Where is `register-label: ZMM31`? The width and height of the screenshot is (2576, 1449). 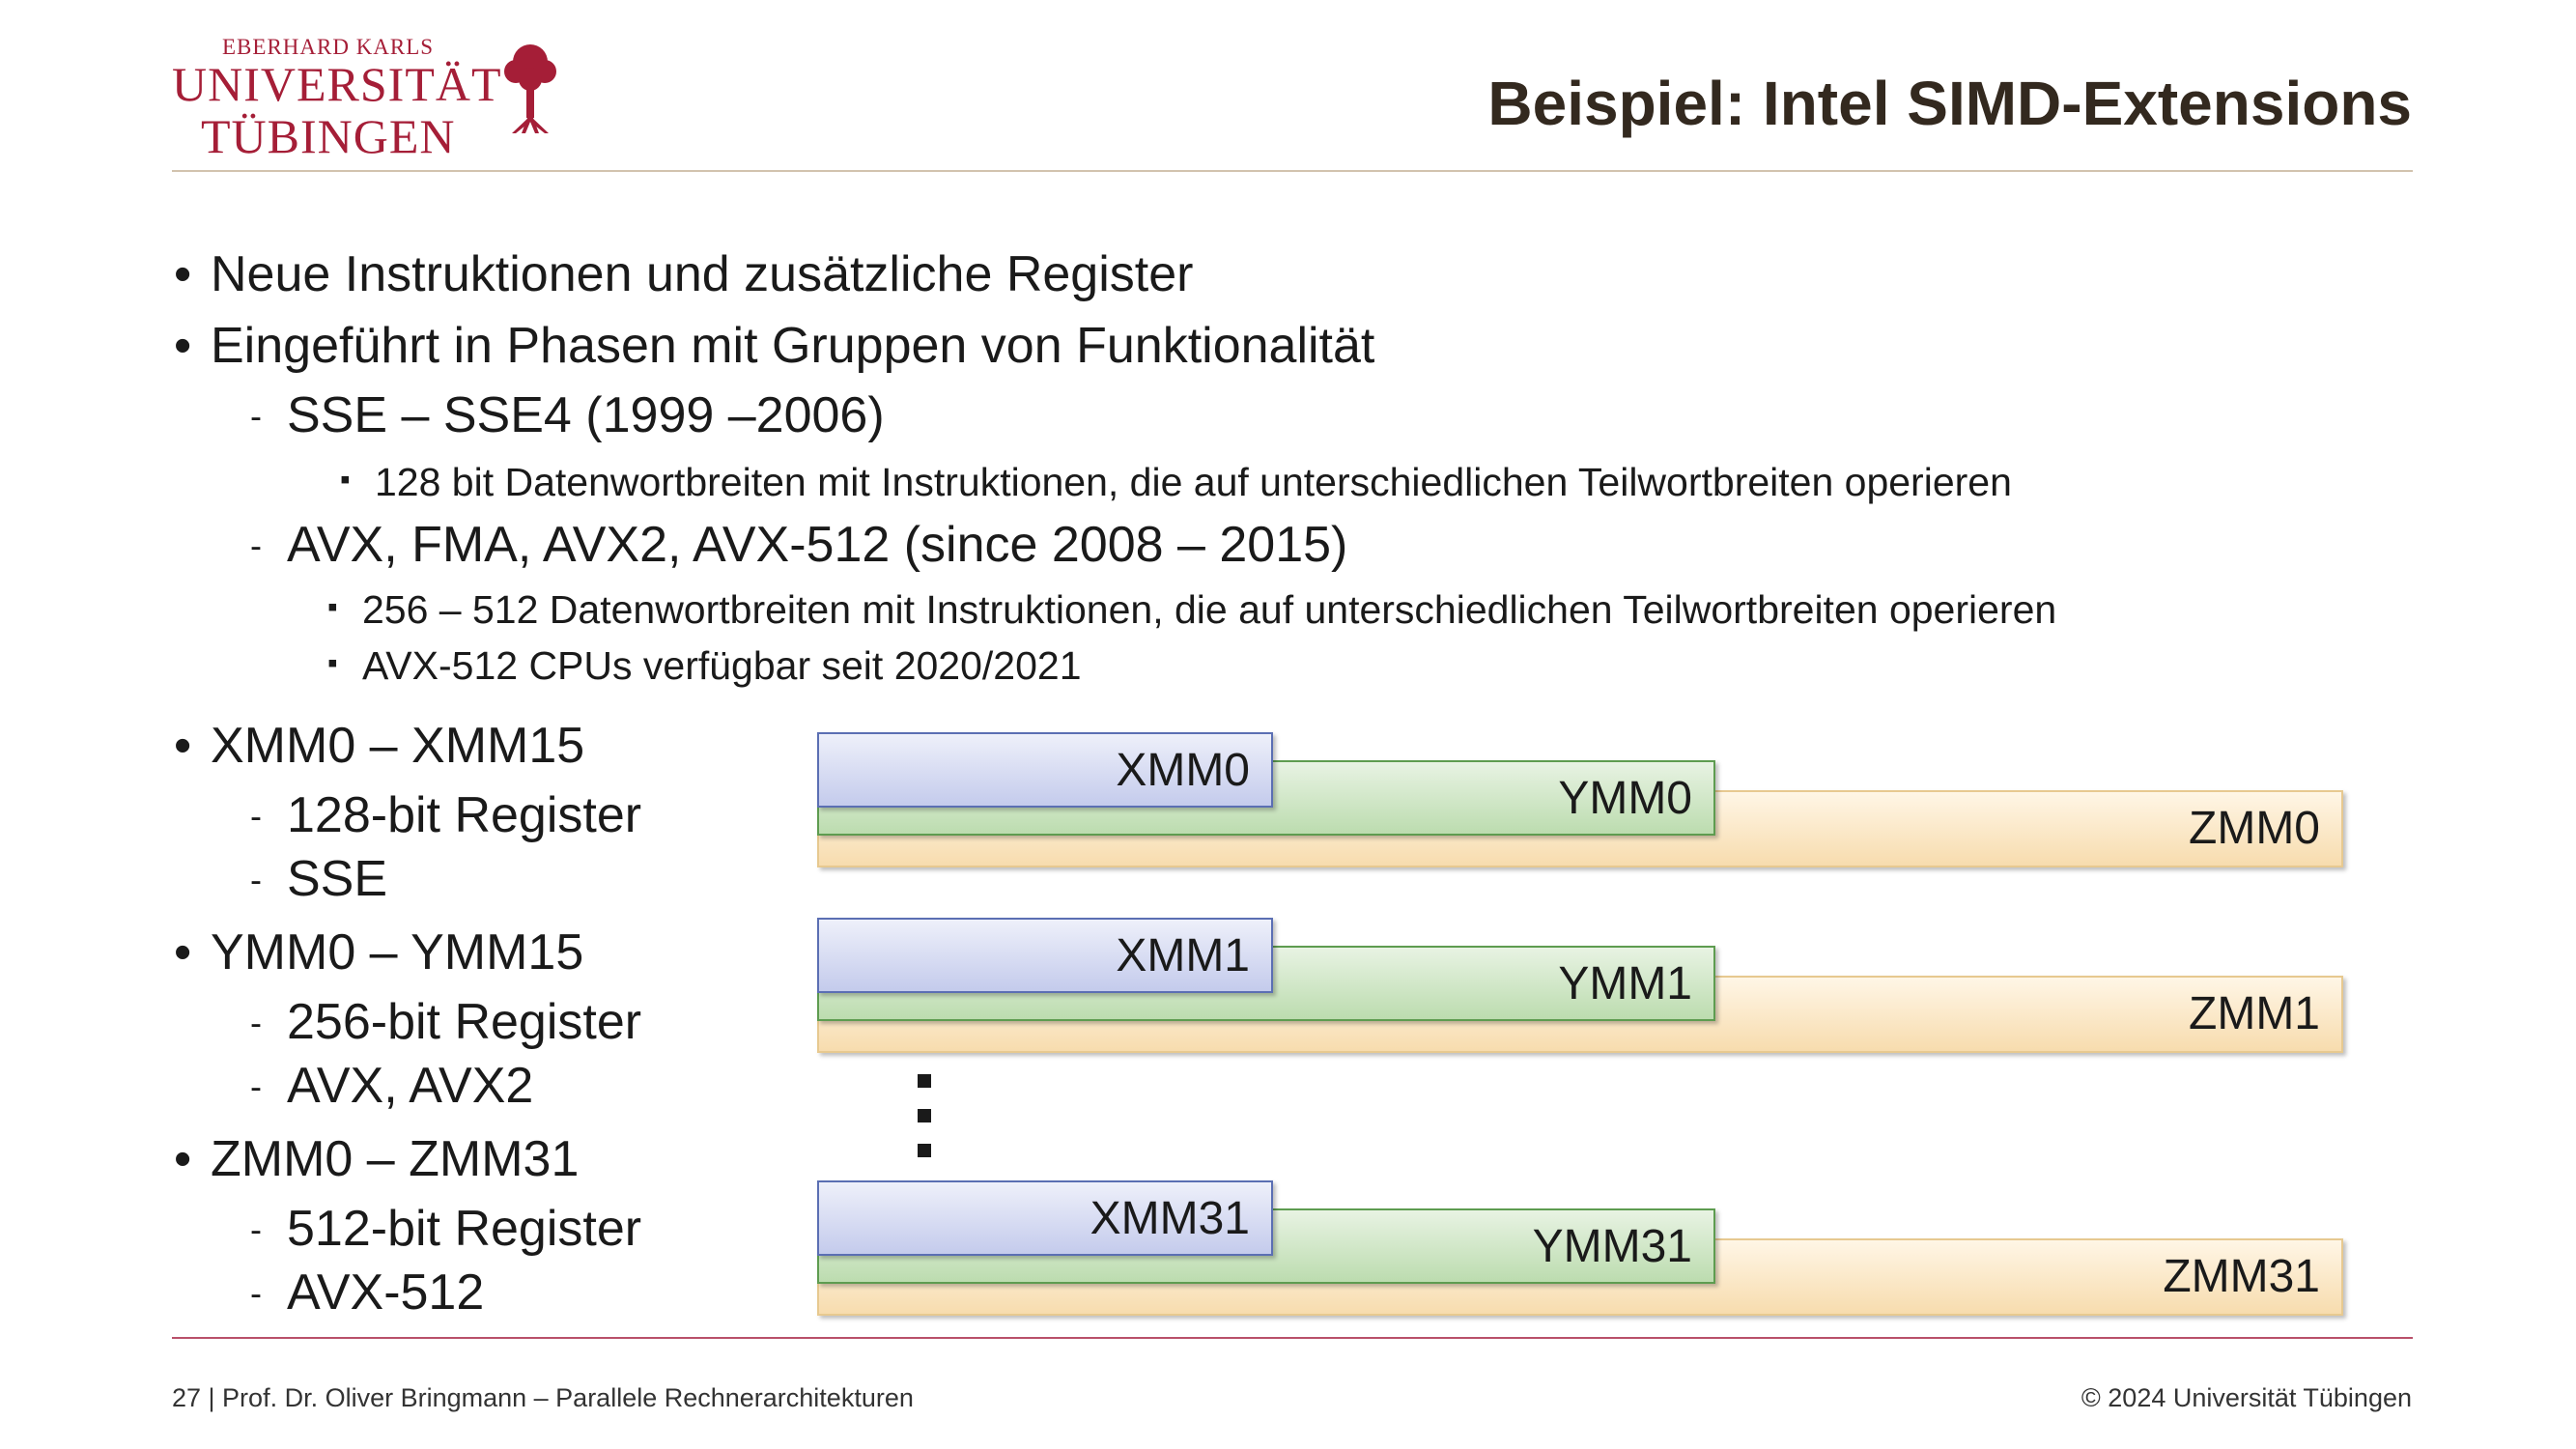 register-label: ZMM31 is located at coordinates (2241, 1276).